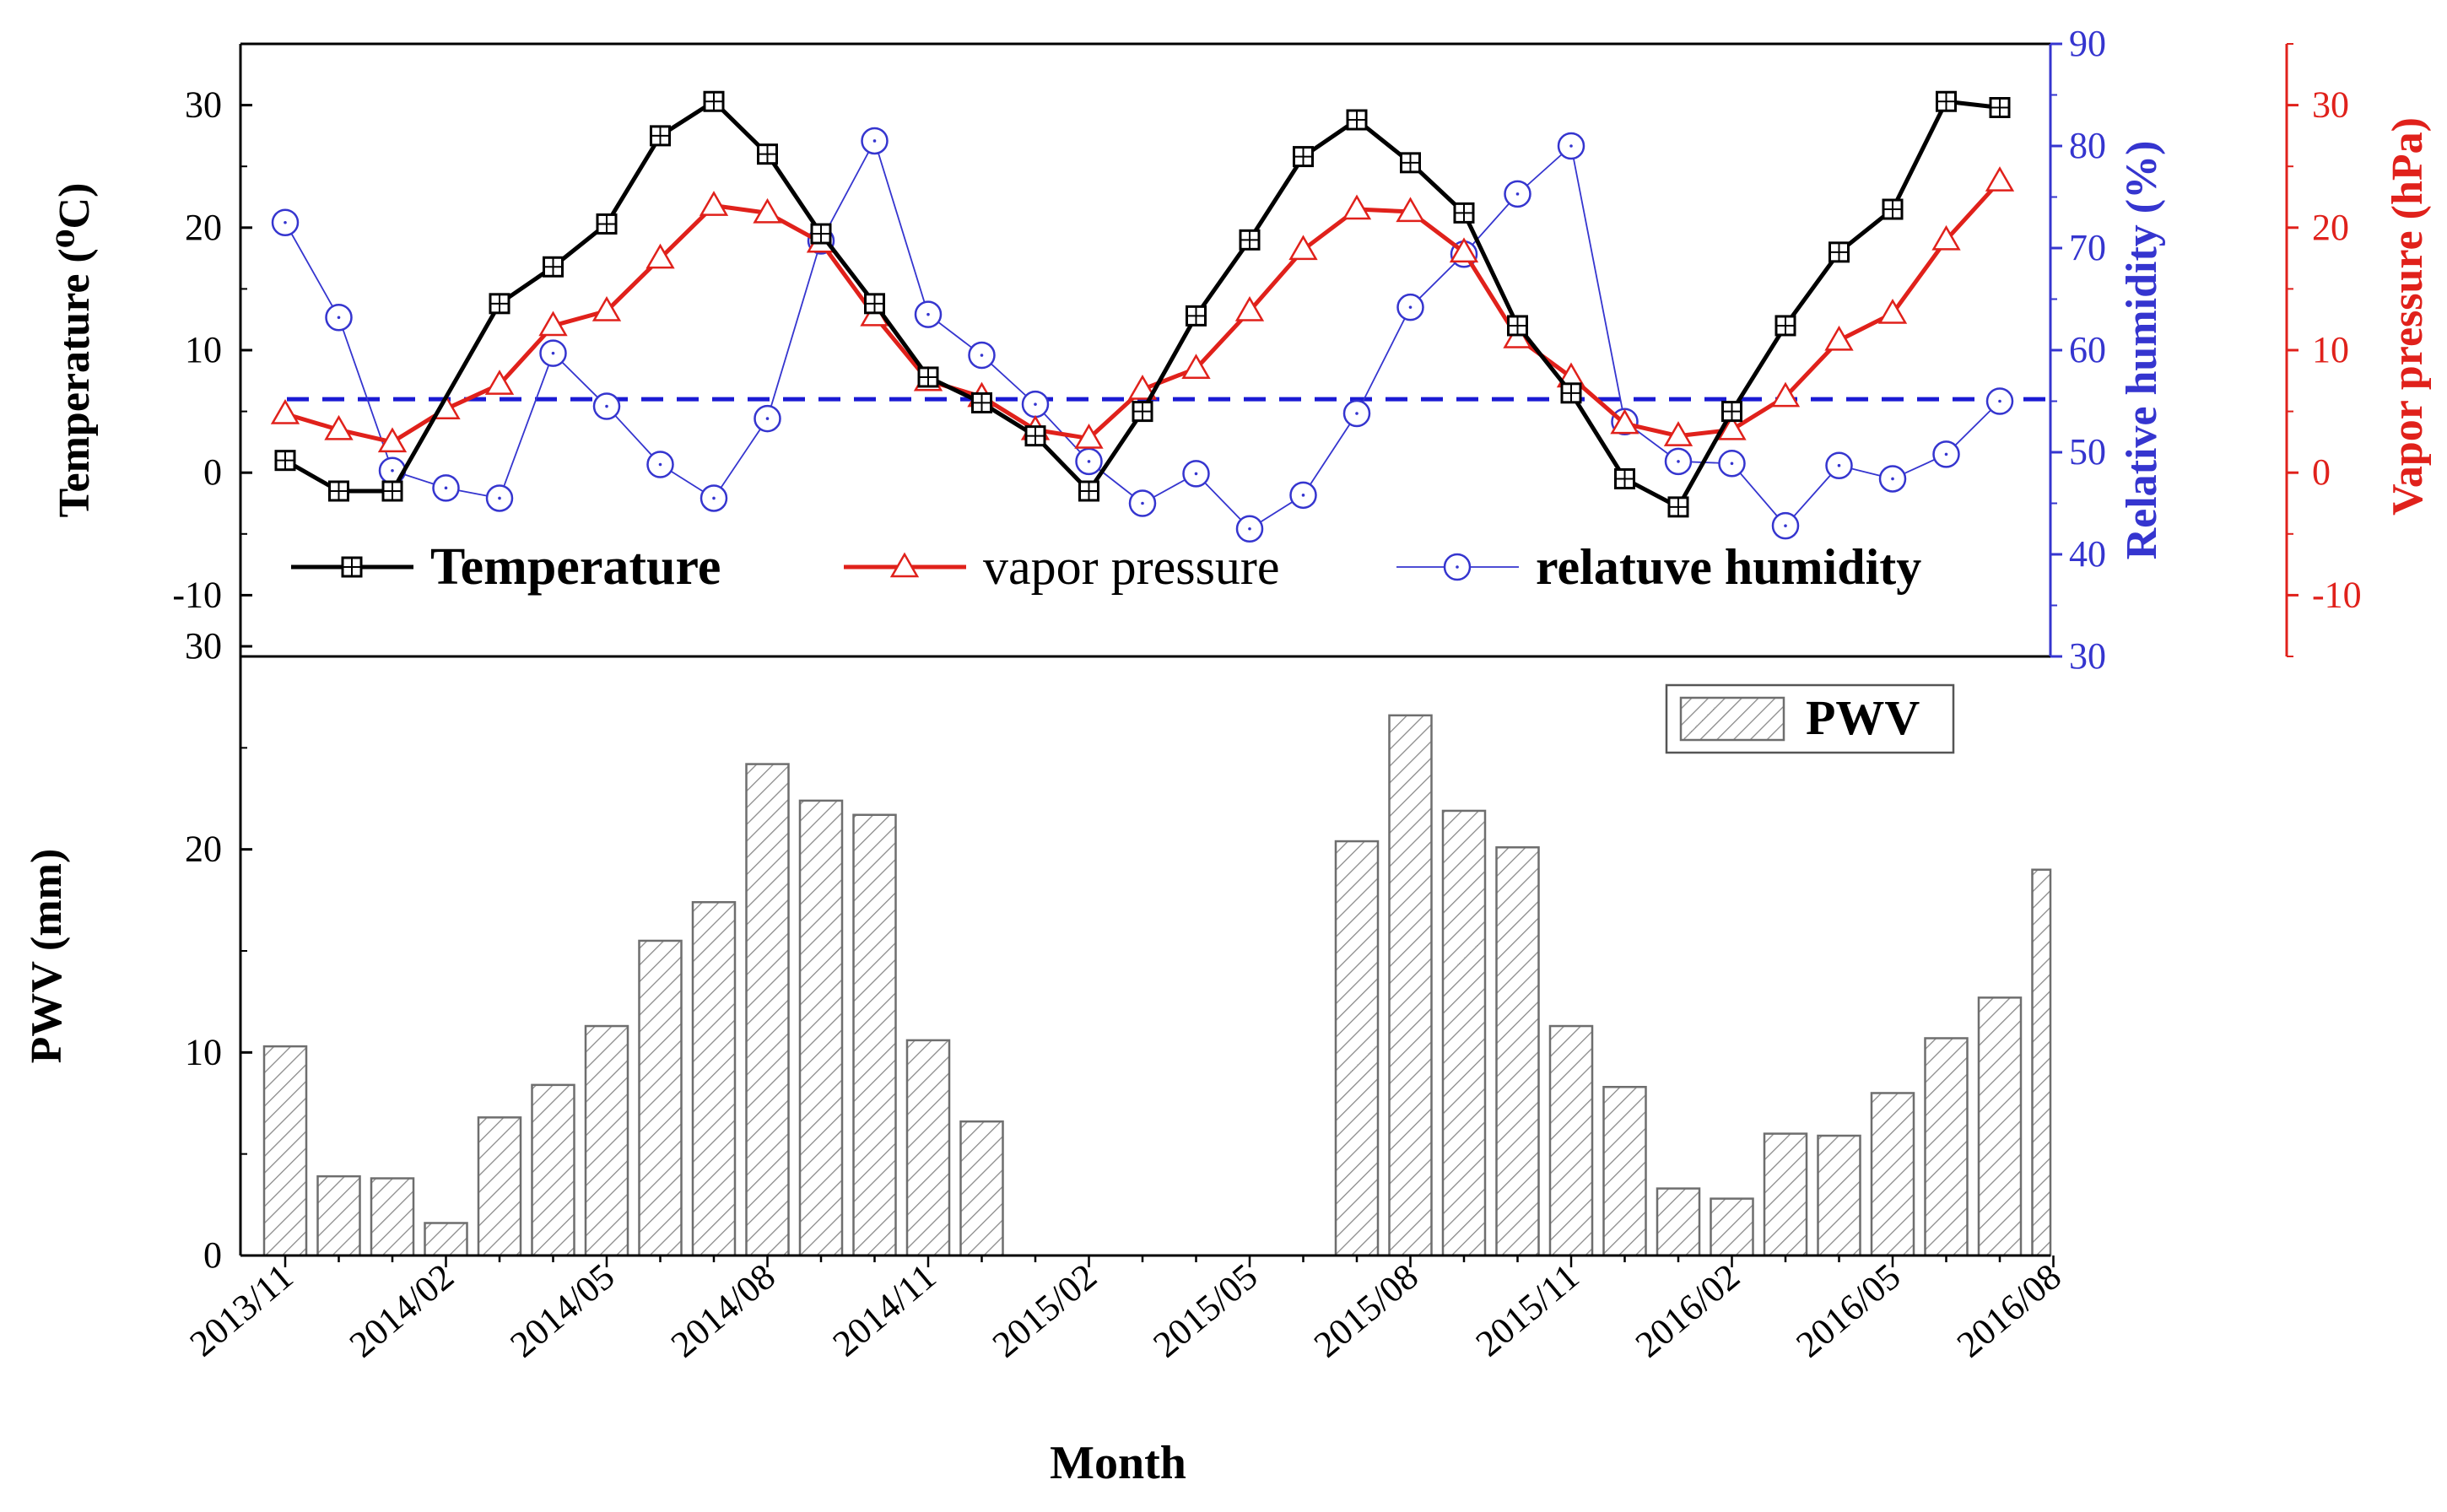  I want to click on legend-item-0: Temperature, so click(506, 567).